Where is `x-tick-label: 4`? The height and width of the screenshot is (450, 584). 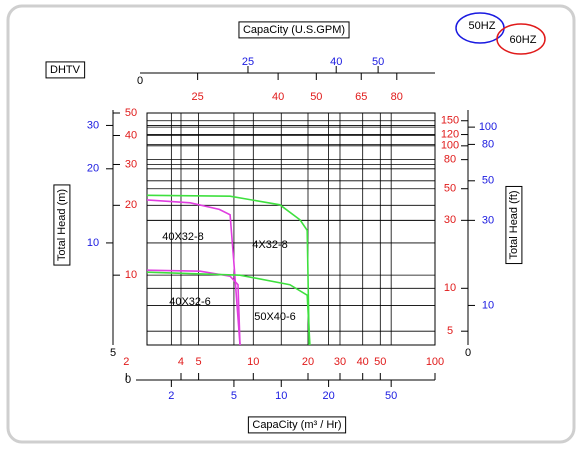 x-tick-label: 4 is located at coordinates (181, 362).